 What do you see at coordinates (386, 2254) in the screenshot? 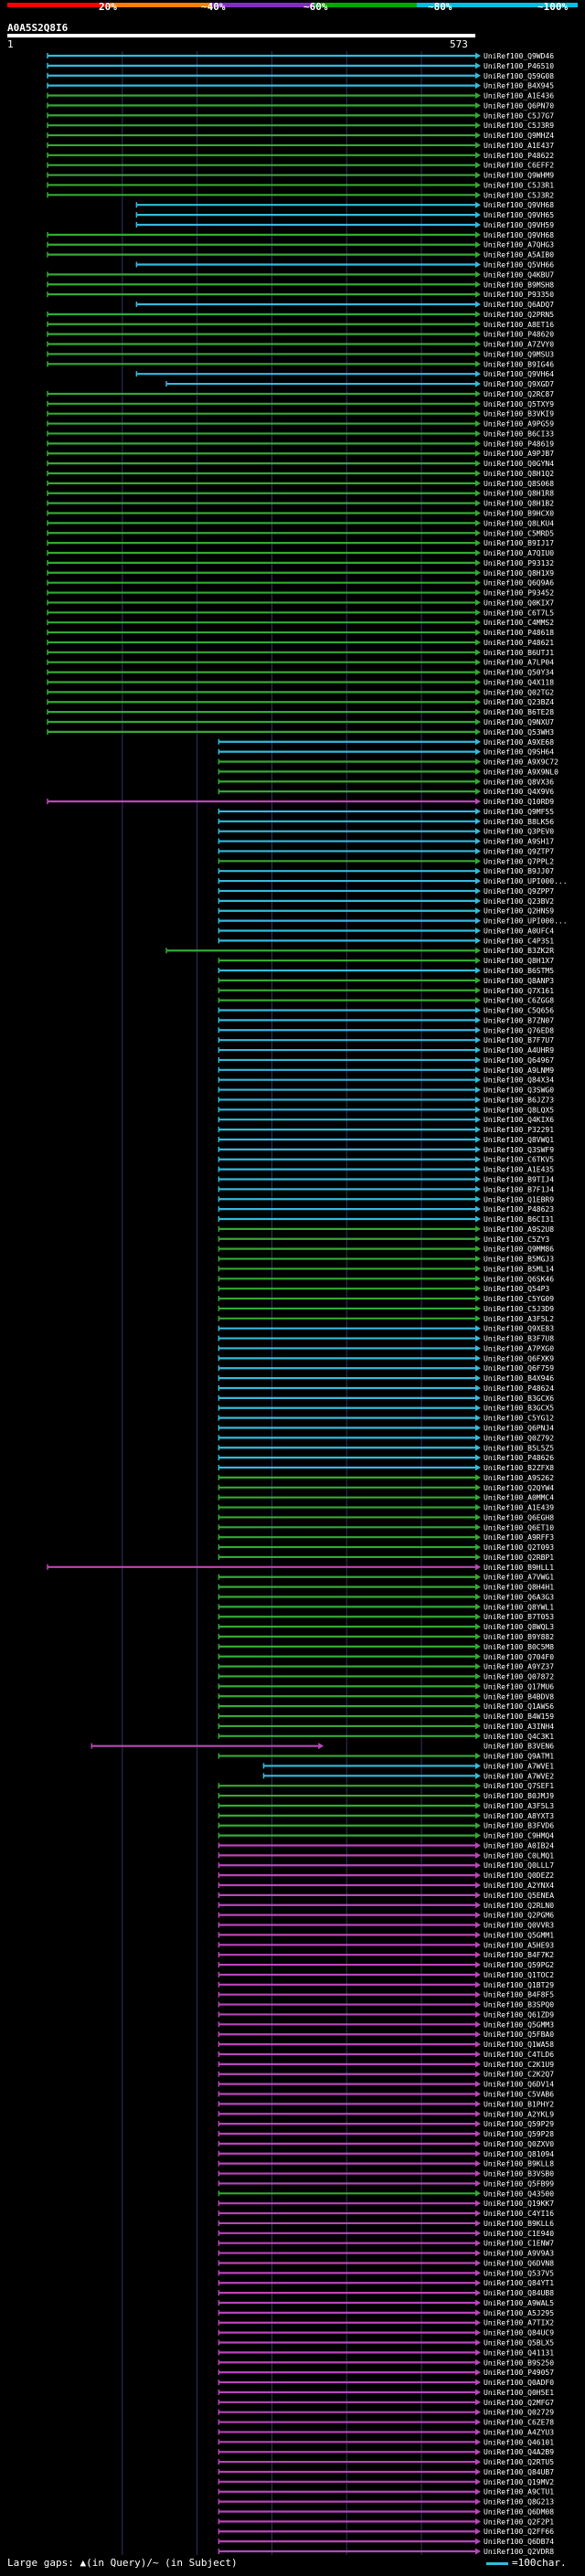
I see `hit-row: UniRef100_A9V9A3` at bounding box center [386, 2254].